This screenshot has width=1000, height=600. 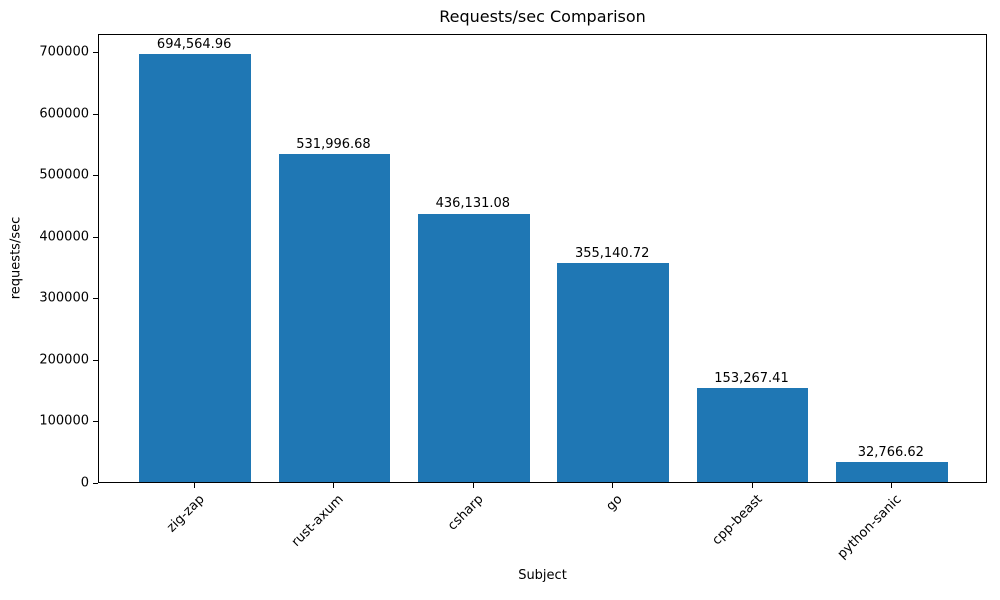 I want to click on y-tick-label: 300000, so click(x=64, y=298).